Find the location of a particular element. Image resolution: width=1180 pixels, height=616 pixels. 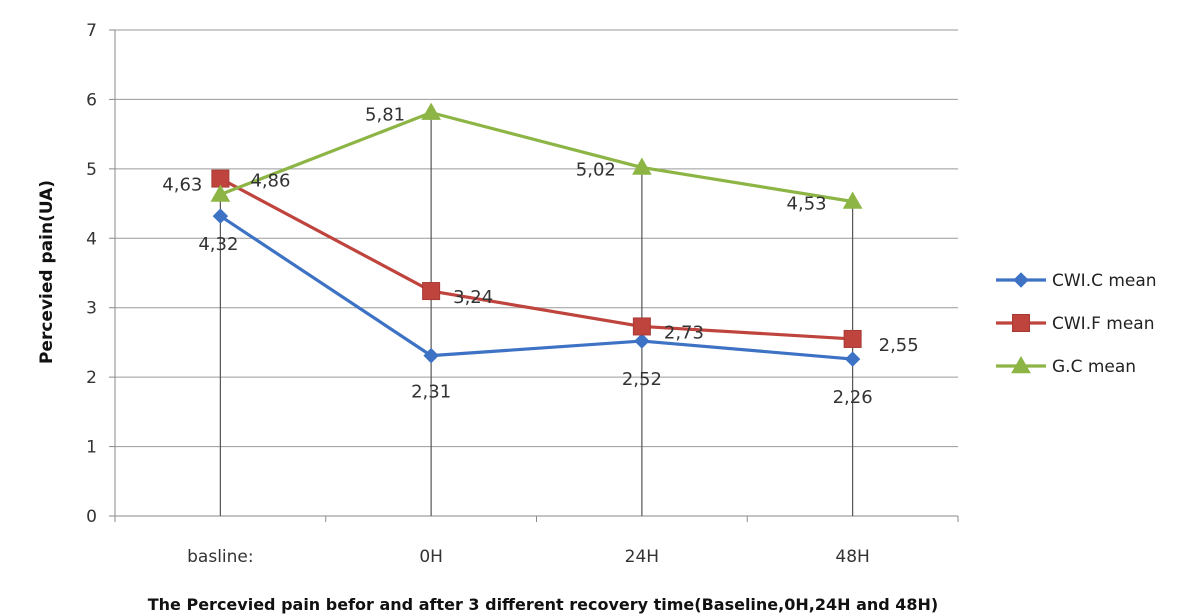

data-label: 3,24 is located at coordinates (473, 297).